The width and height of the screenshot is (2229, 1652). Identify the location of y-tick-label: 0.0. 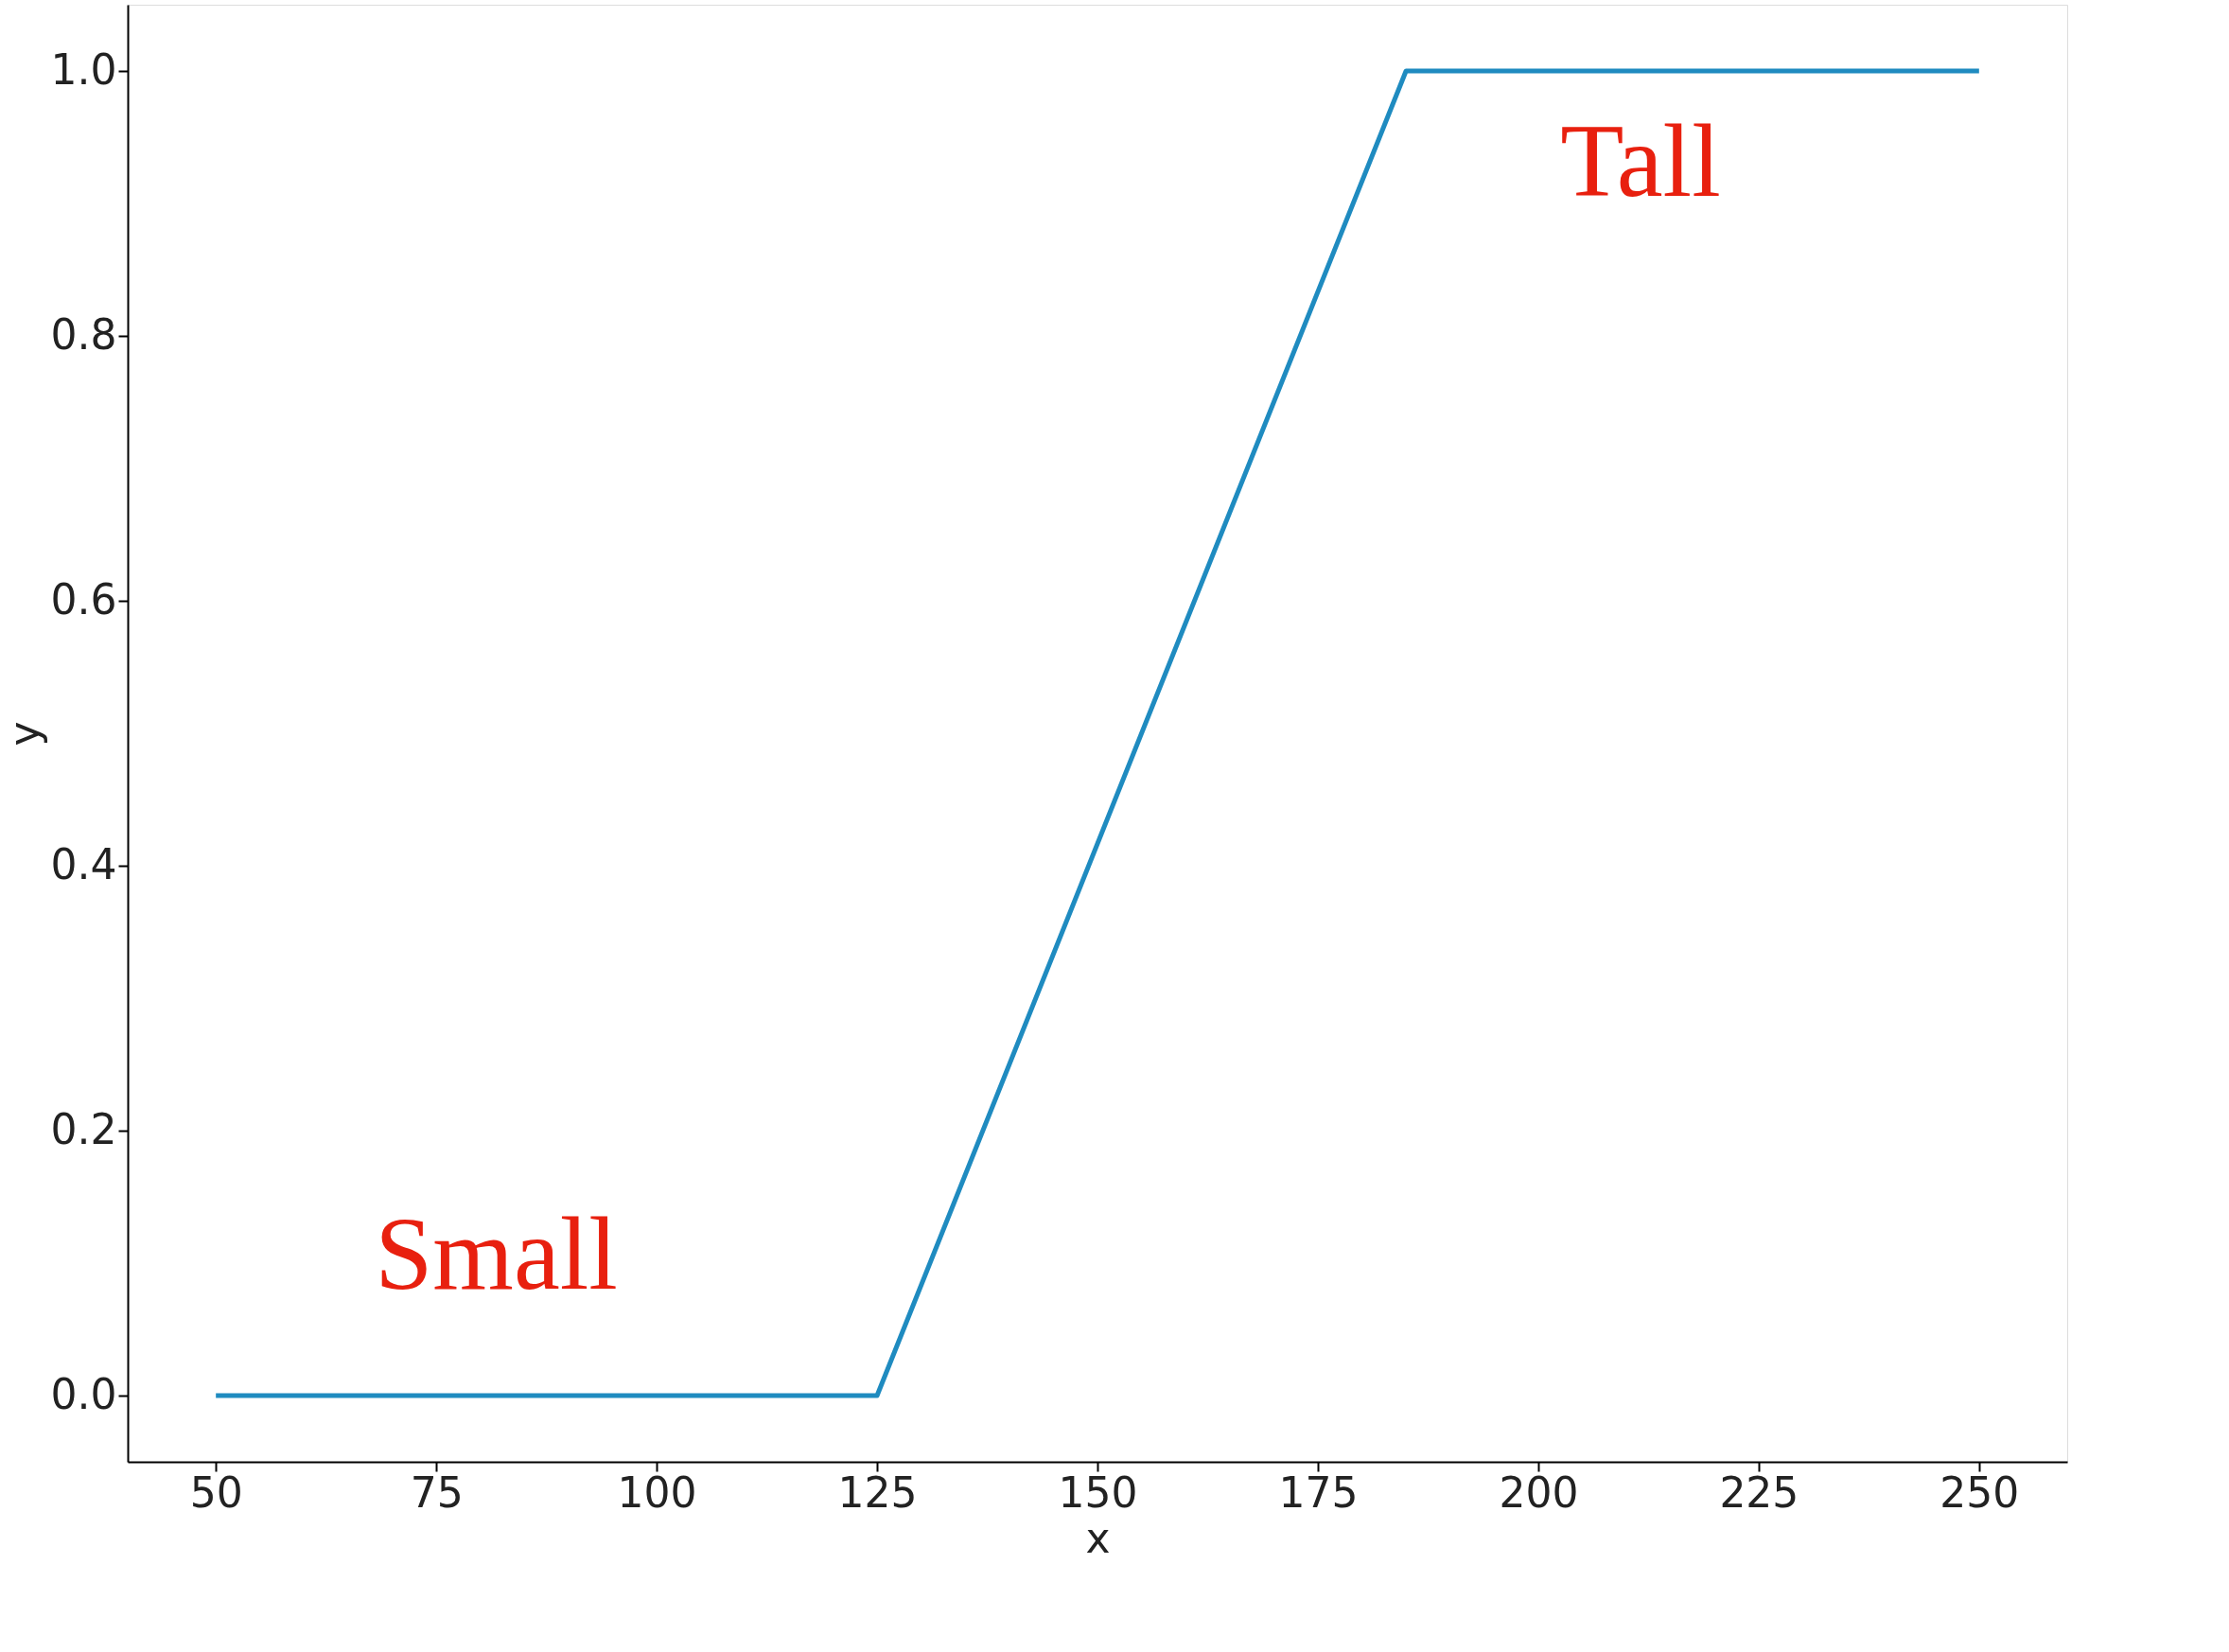
(83, 1393).